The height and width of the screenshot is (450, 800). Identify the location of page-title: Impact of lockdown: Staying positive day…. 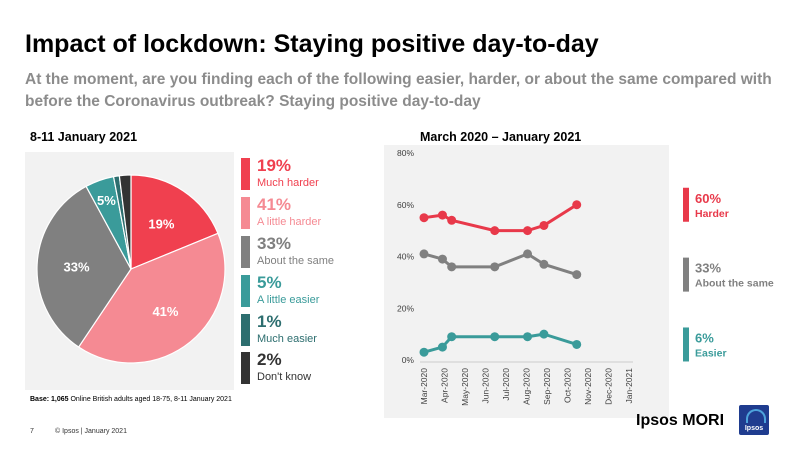
(312, 44).